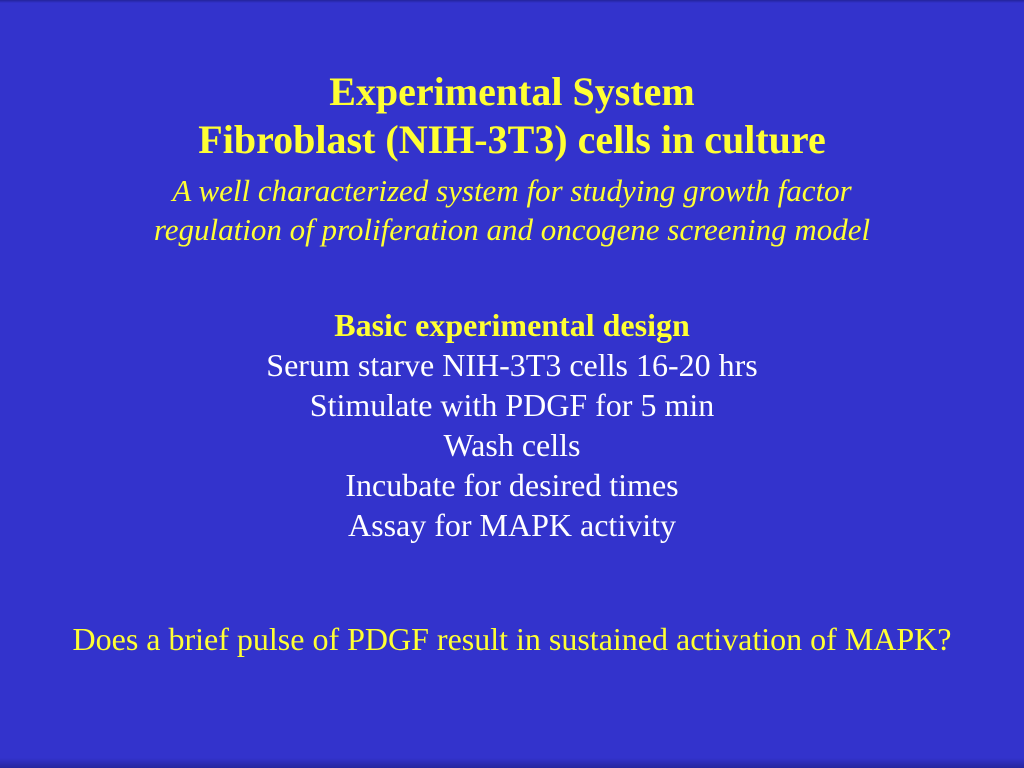 The height and width of the screenshot is (768, 1024). What do you see at coordinates (512, 405) in the screenshot?
I see `step-line: Stimulate with PDGF for 5 min` at bounding box center [512, 405].